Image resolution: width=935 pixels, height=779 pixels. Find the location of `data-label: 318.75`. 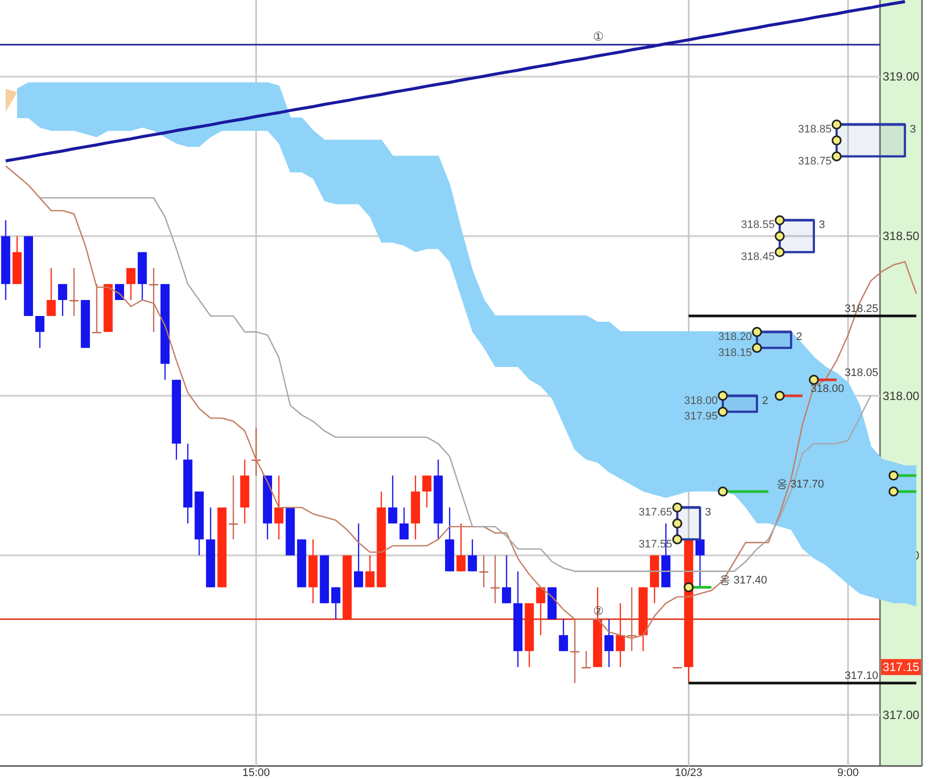

data-label: 318.75 is located at coordinates (815, 161).